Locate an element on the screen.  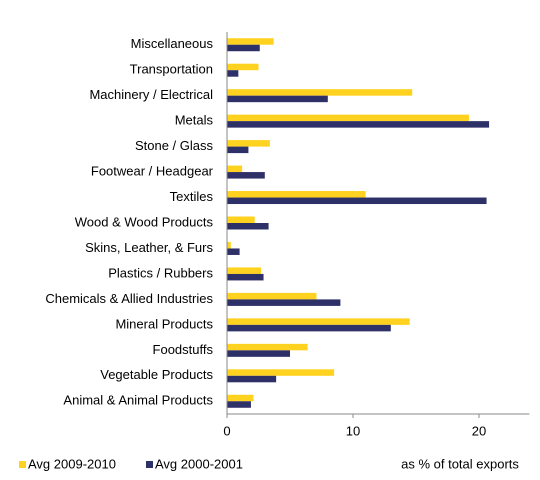
y-tick-label: Metals is located at coordinates (194, 120).